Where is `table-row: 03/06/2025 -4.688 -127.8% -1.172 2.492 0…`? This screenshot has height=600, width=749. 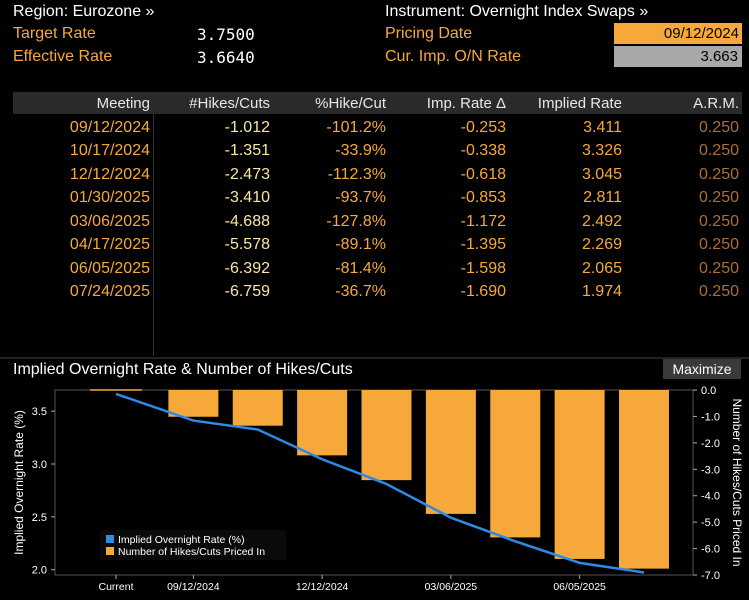
table-row: 03/06/2025 -4.688 -127.8% -1.172 2.492 0… is located at coordinates (377, 222).